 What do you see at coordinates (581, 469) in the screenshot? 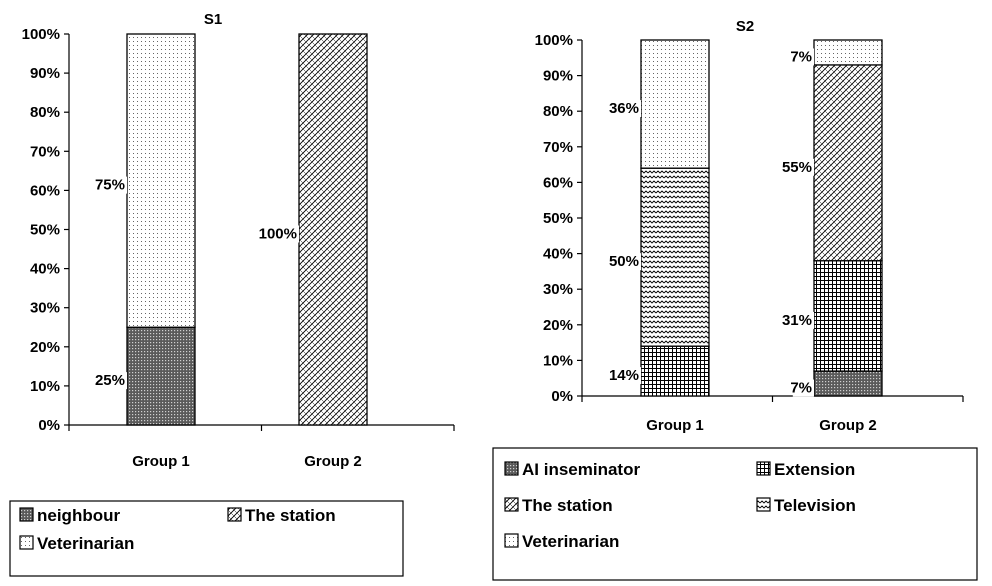
I see `legend-label: AI inseminator` at bounding box center [581, 469].